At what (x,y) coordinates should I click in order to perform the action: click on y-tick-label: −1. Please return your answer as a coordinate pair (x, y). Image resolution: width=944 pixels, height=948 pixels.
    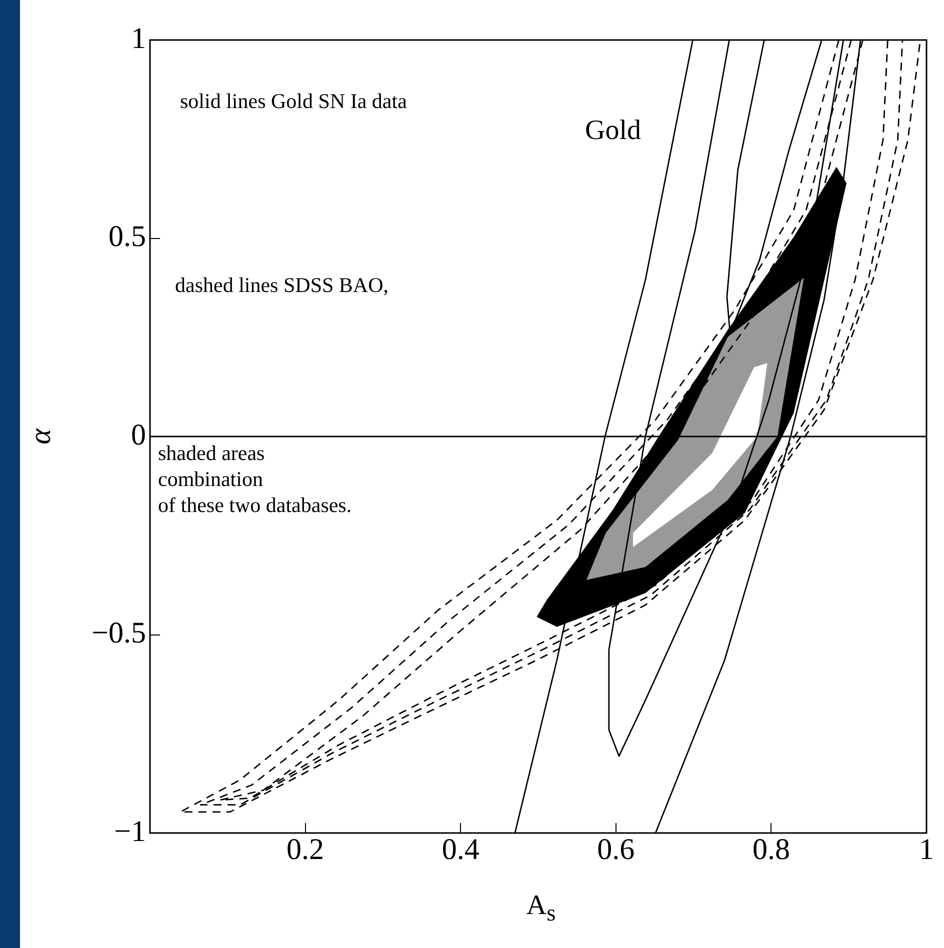
    Looking at the image, I should click on (130, 831).